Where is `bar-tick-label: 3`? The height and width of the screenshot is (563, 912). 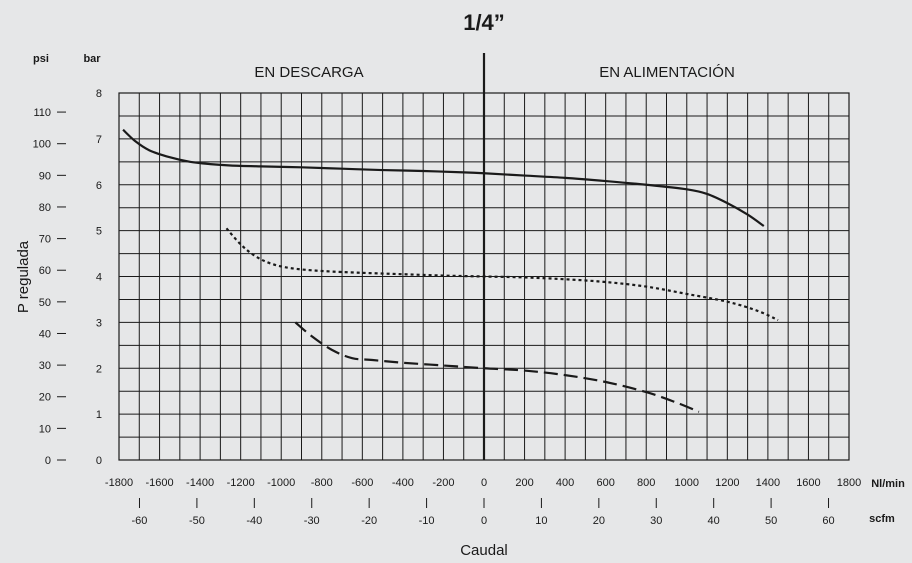
bar-tick-label: 3 is located at coordinates (99, 323).